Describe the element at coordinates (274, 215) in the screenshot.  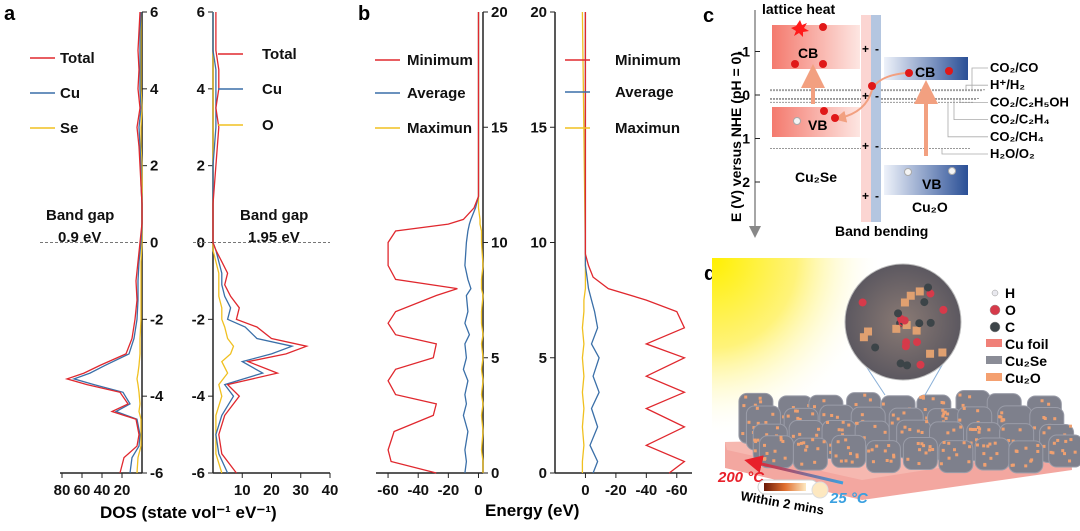
I see `band-gap-label-a2: Band gap` at that location.